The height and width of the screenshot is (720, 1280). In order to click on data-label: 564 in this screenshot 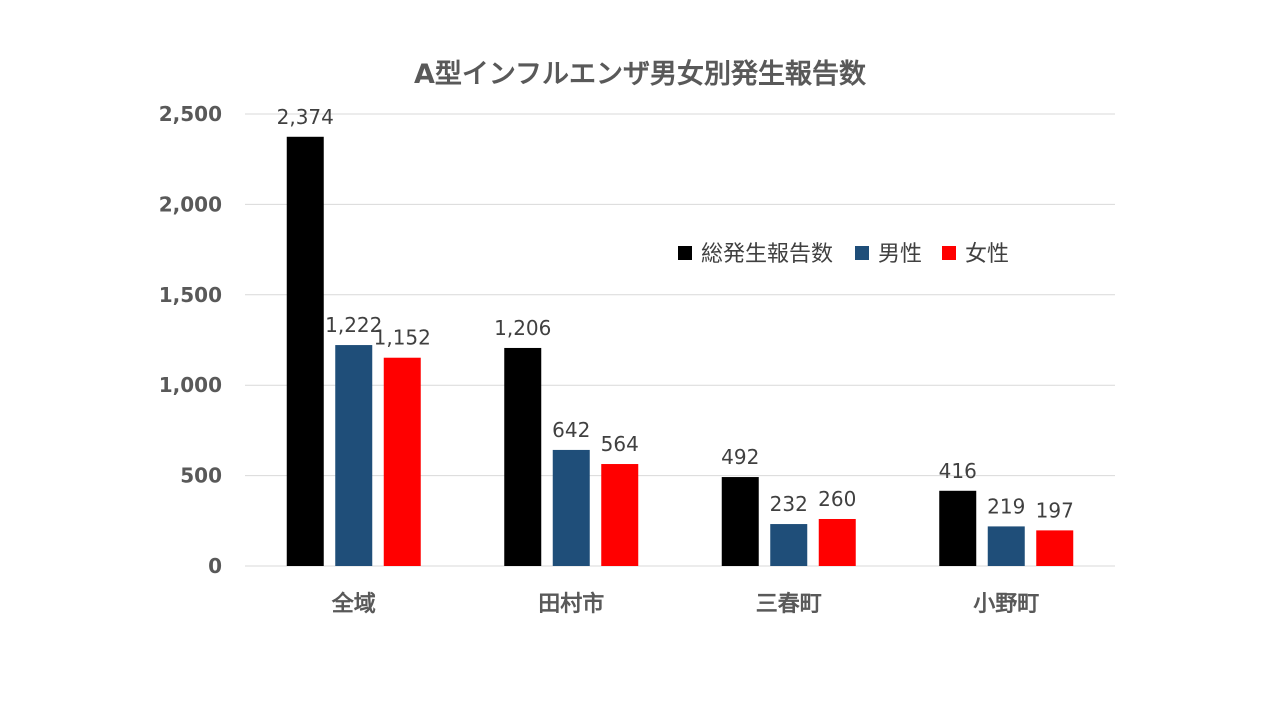, I will do `click(620, 444)`.